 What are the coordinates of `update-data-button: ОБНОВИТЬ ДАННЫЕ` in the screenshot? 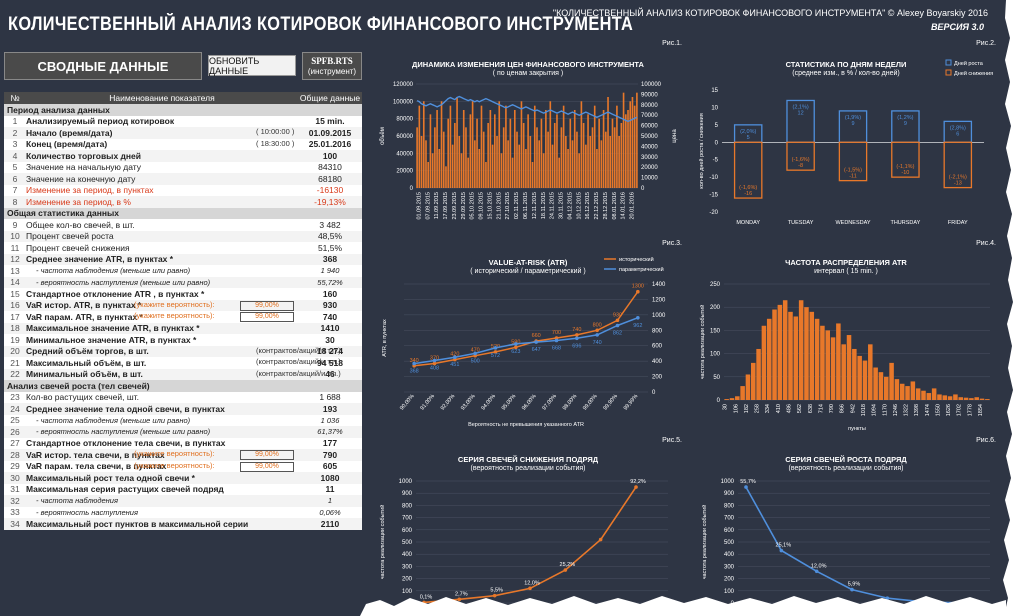 It's located at (252, 65).